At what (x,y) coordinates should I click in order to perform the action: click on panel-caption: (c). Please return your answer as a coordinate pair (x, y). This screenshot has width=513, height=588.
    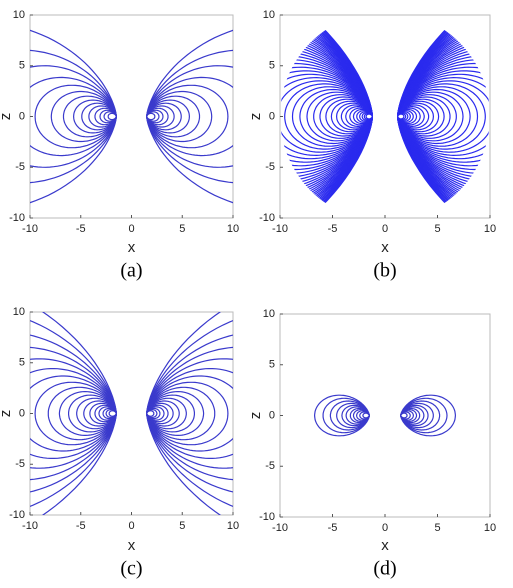
    Looking at the image, I should click on (131, 569).